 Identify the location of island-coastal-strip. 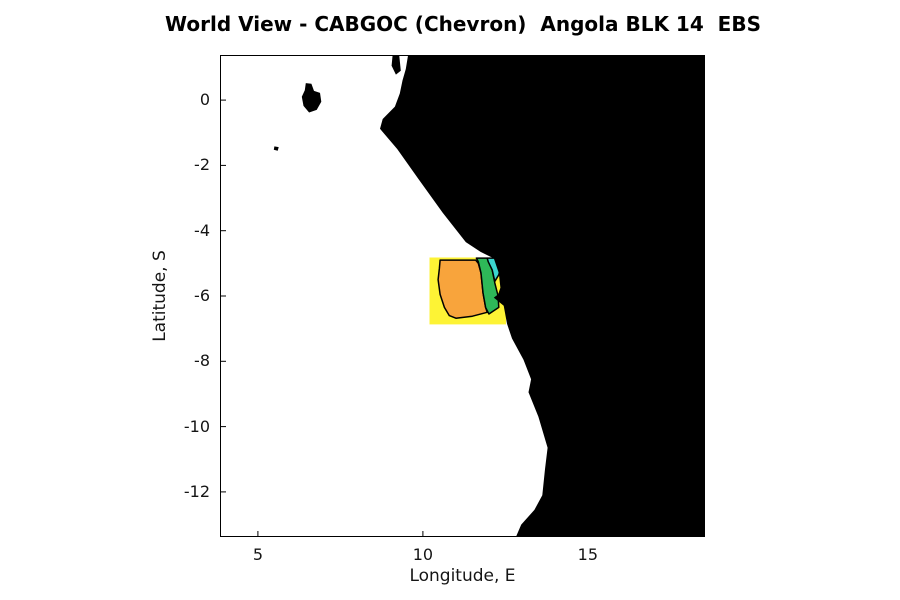
(396, 65).